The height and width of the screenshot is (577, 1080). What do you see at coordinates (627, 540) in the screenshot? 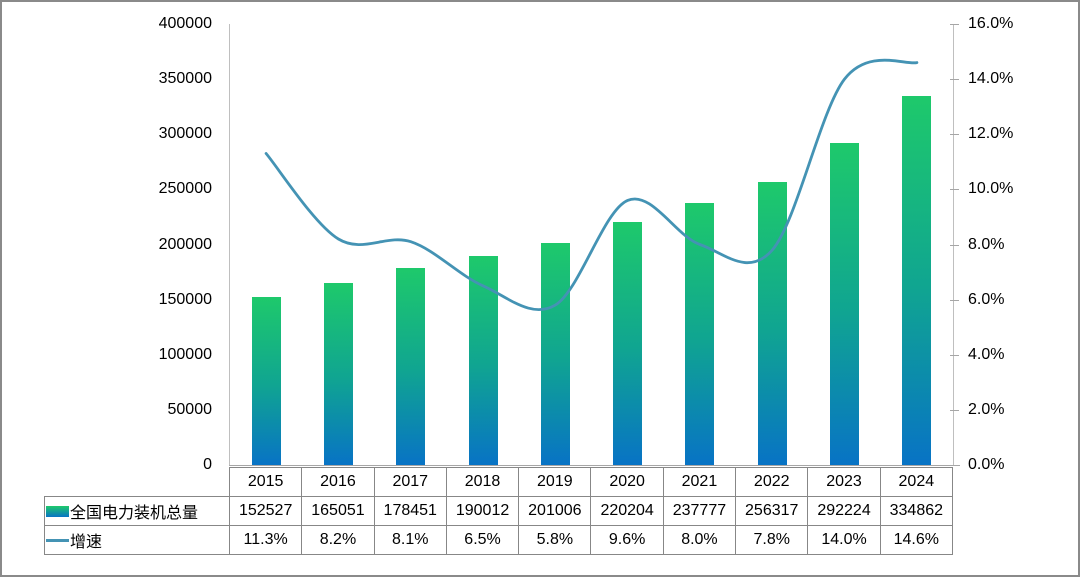
I see `growth-value-cell: 9.6%` at bounding box center [627, 540].